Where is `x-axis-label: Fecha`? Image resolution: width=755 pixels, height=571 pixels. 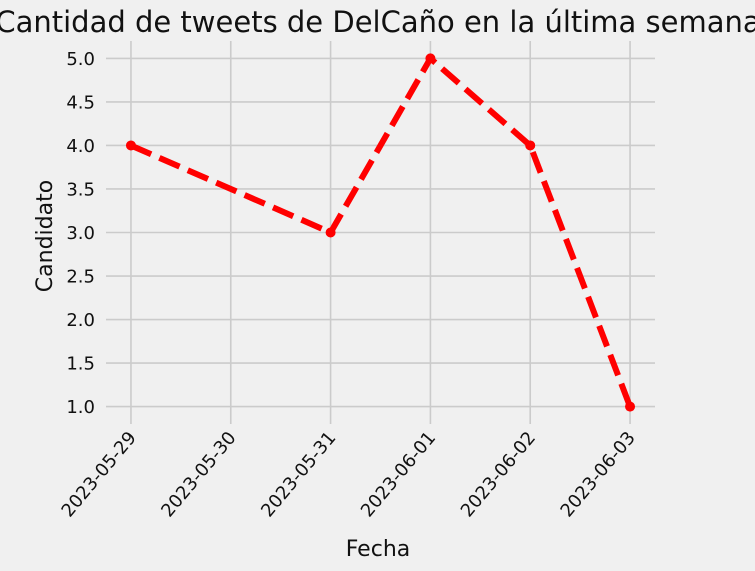 x-axis-label: Fecha is located at coordinates (378, 549).